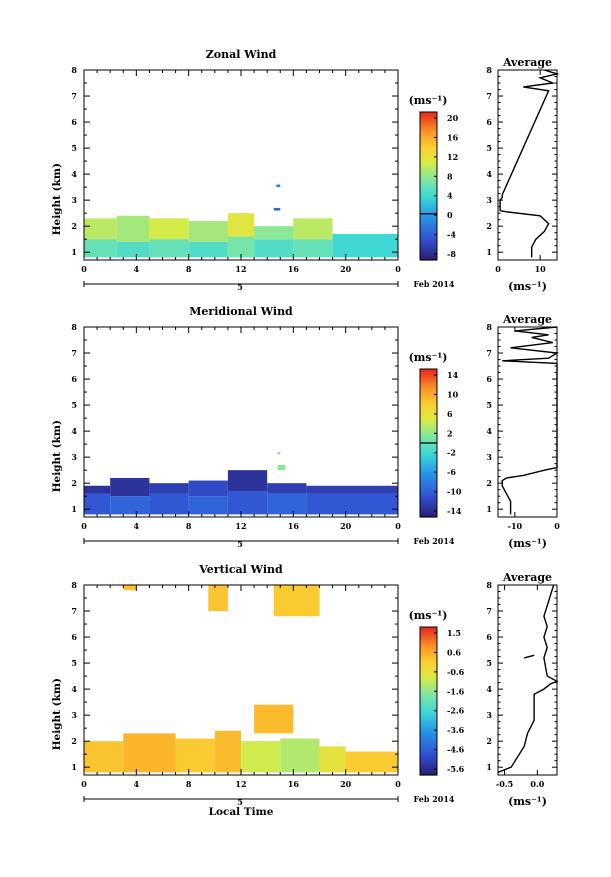 This screenshot has width=611, height=877. What do you see at coordinates (74, 431) in the screenshot?
I see `y-tick-label: 4` at bounding box center [74, 431].